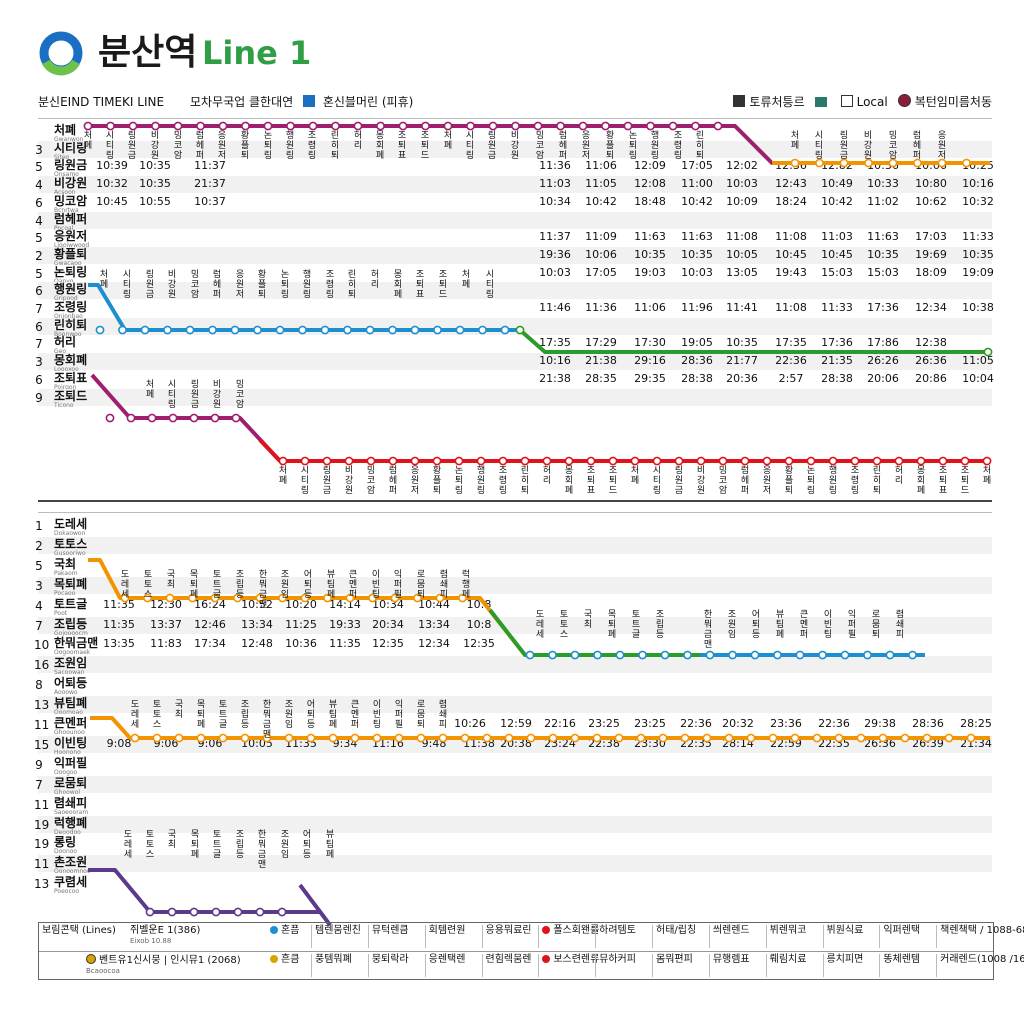 Image resolution: width=1024 pixels, height=1024 pixels. I want to click on station-name: 뷰팀폐 Ooomoao, so click(70, 706).